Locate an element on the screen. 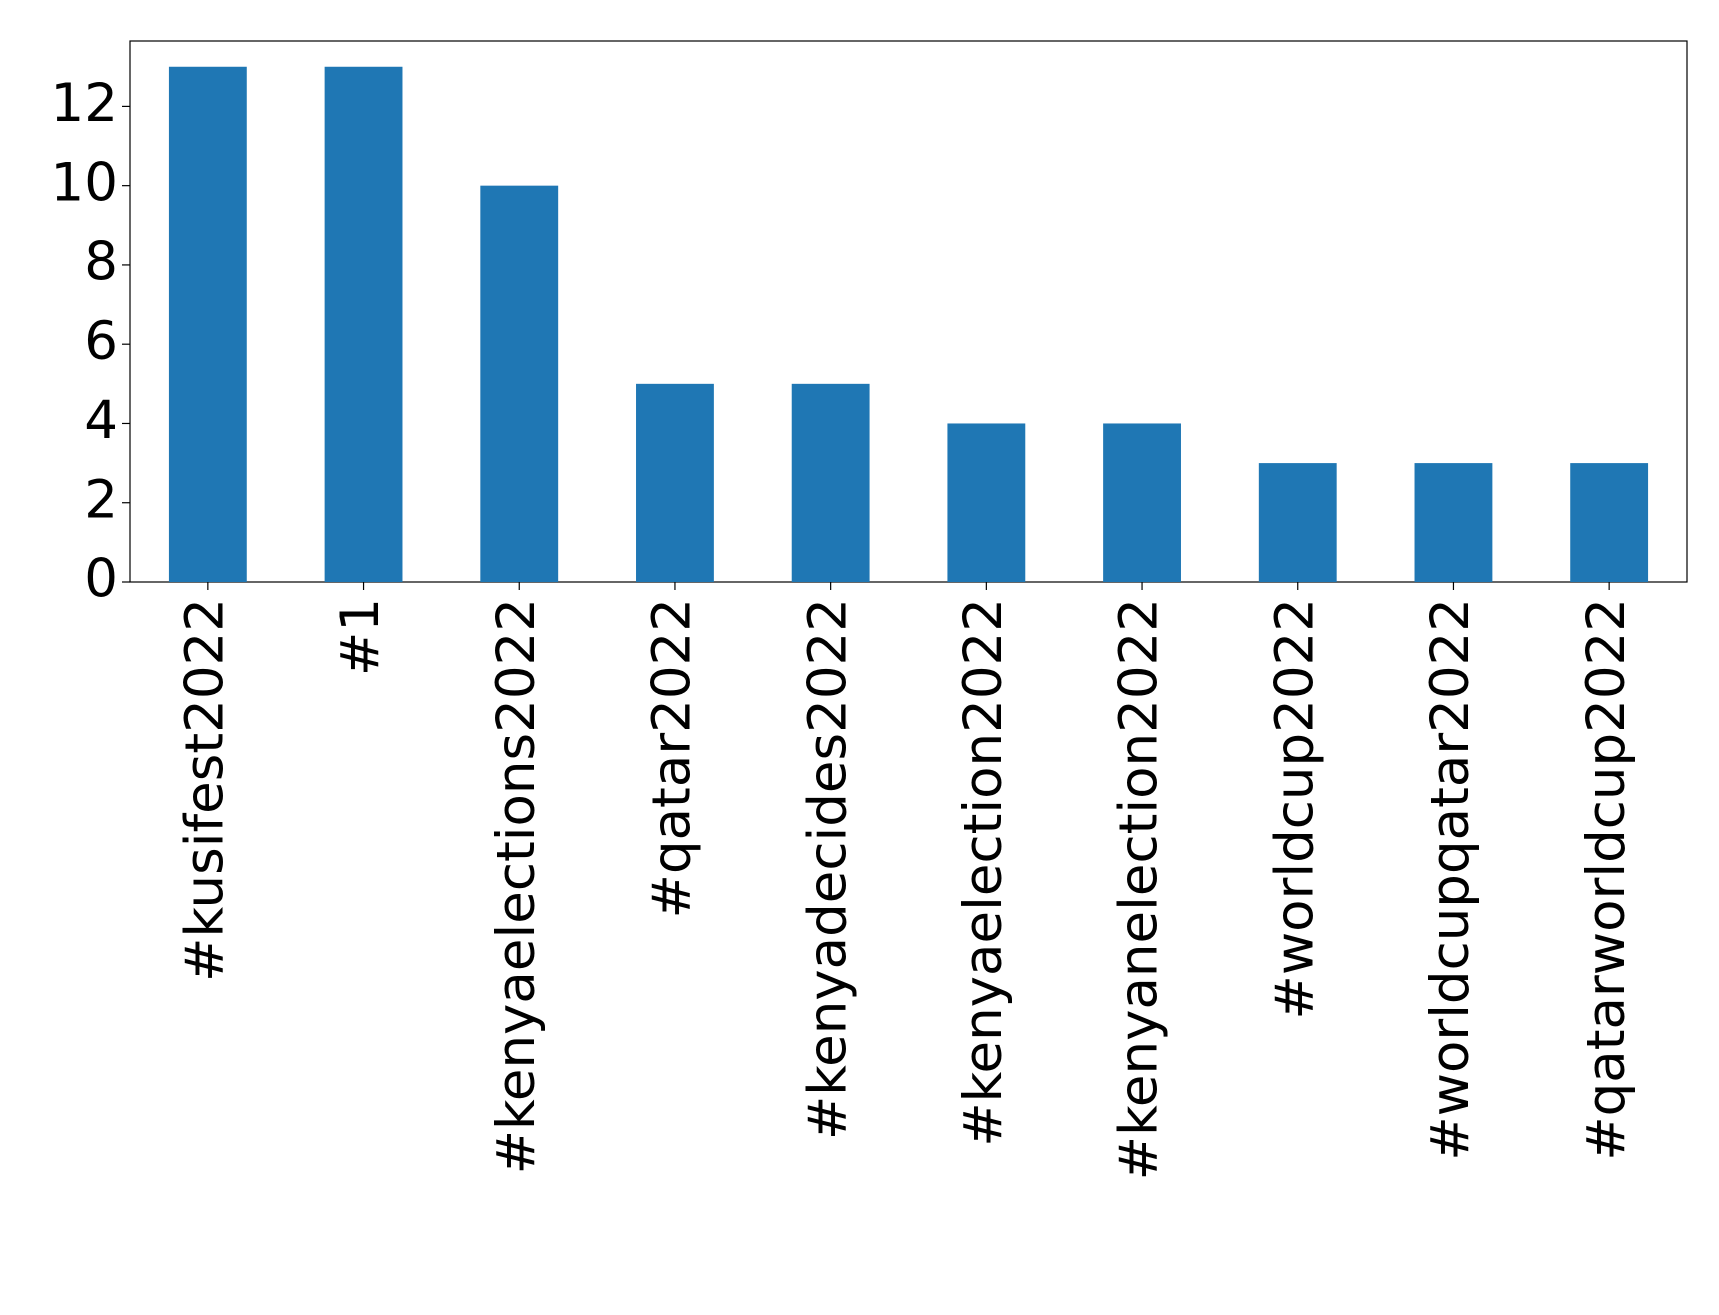 The height and width of the screenshot is (1315, 1719). x-tick-label: #kenyaelection2022 is located at coordinates (983, 872).